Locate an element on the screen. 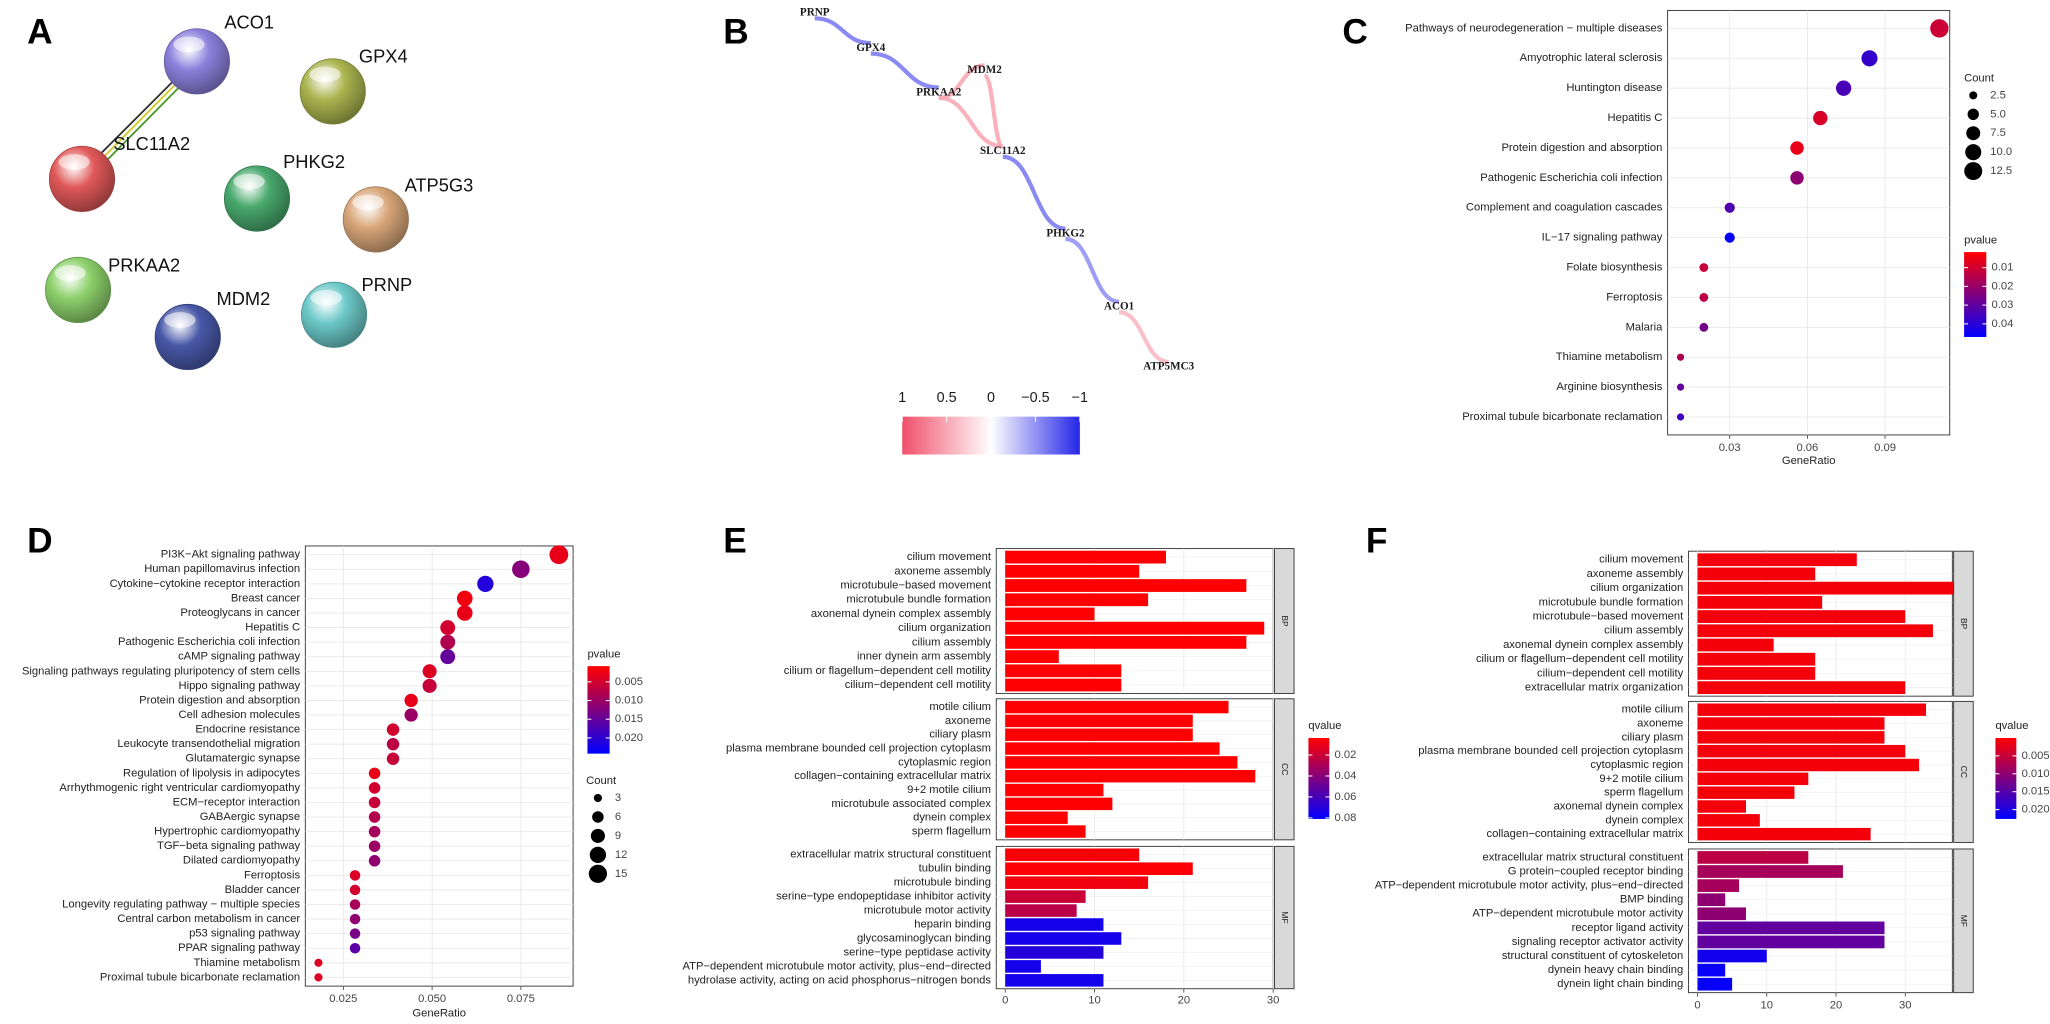  category-label: Ferroptosis is located at coordinates (1634, 297).